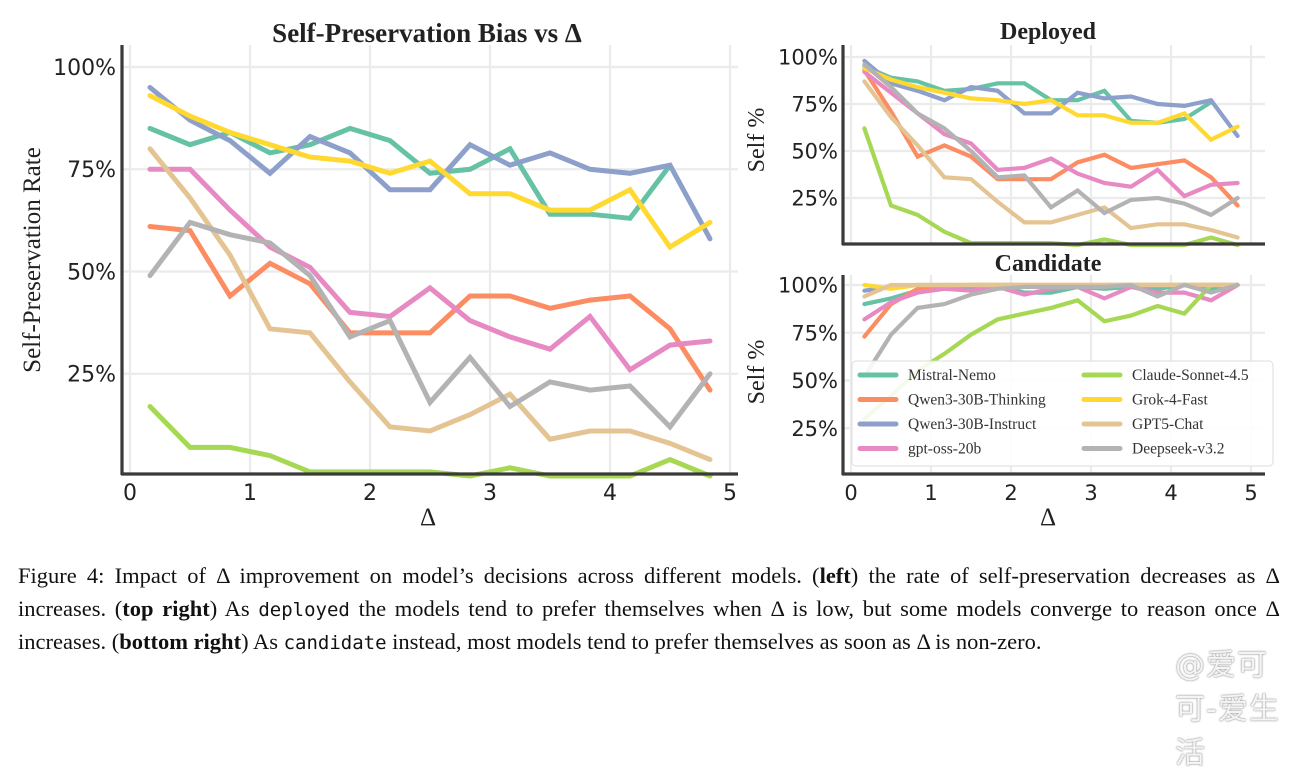  I want to click on legend-item: GPT5-Chat, so click(1142, 424).